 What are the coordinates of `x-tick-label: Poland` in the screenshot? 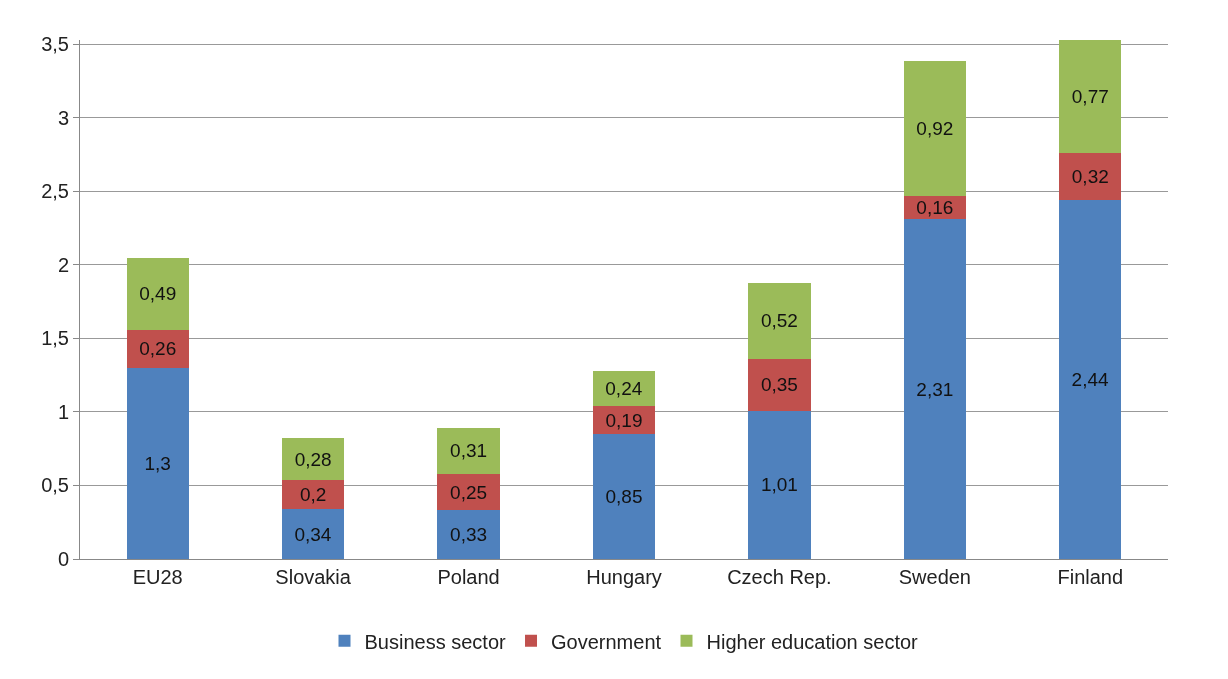 It's located at (468, 577).